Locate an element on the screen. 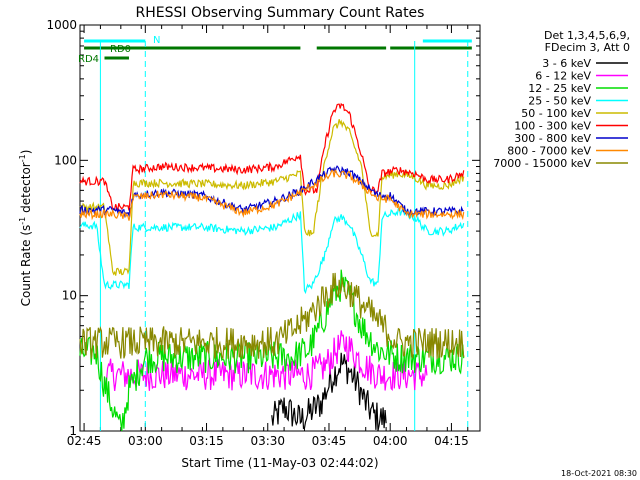  y-tick-label: 10 is located at coordinates (69, 296).